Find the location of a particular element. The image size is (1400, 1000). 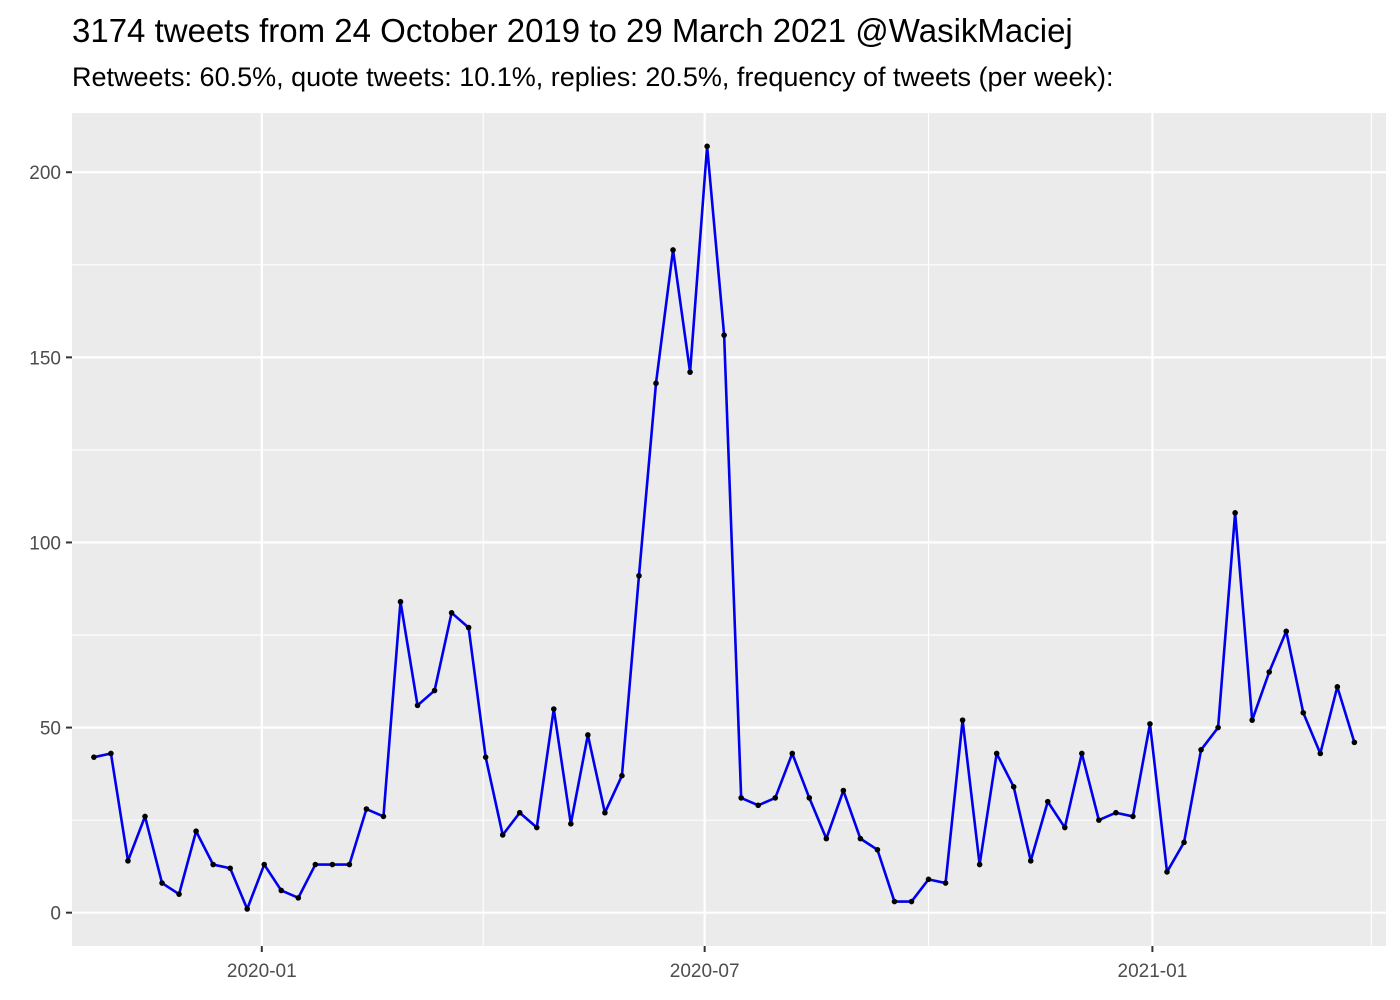

x-tick-label: 2021-01 is located at coordinates (1153, 971).